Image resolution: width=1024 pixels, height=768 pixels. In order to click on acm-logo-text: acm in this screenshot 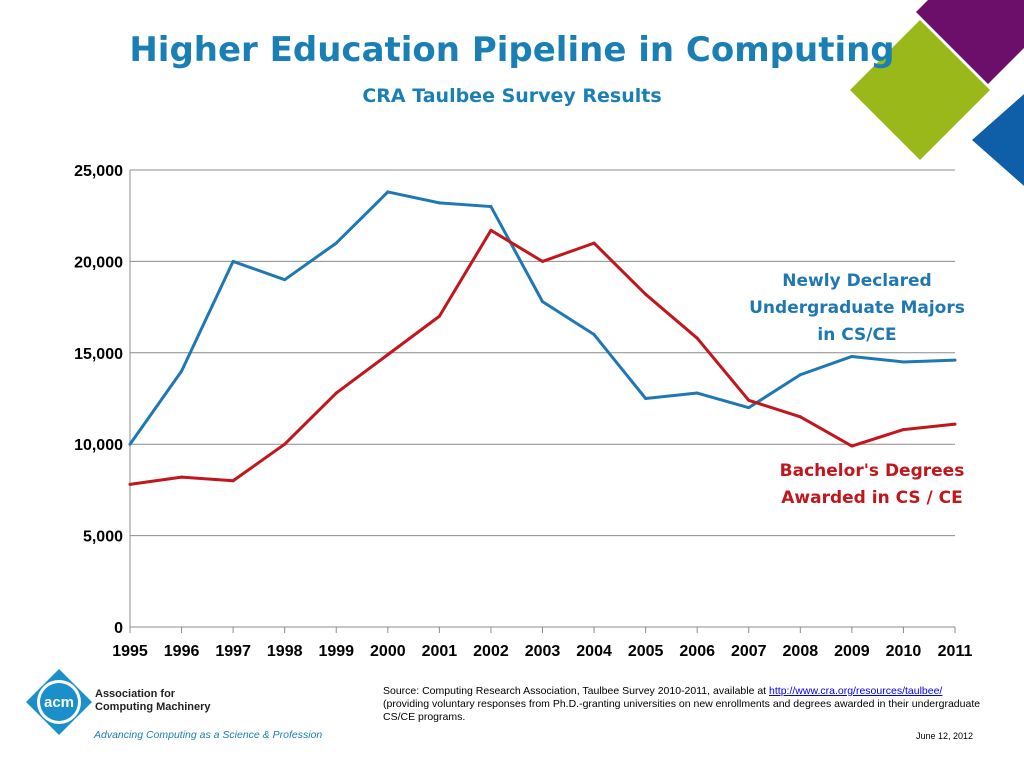, I will do `click(59, 702)`.